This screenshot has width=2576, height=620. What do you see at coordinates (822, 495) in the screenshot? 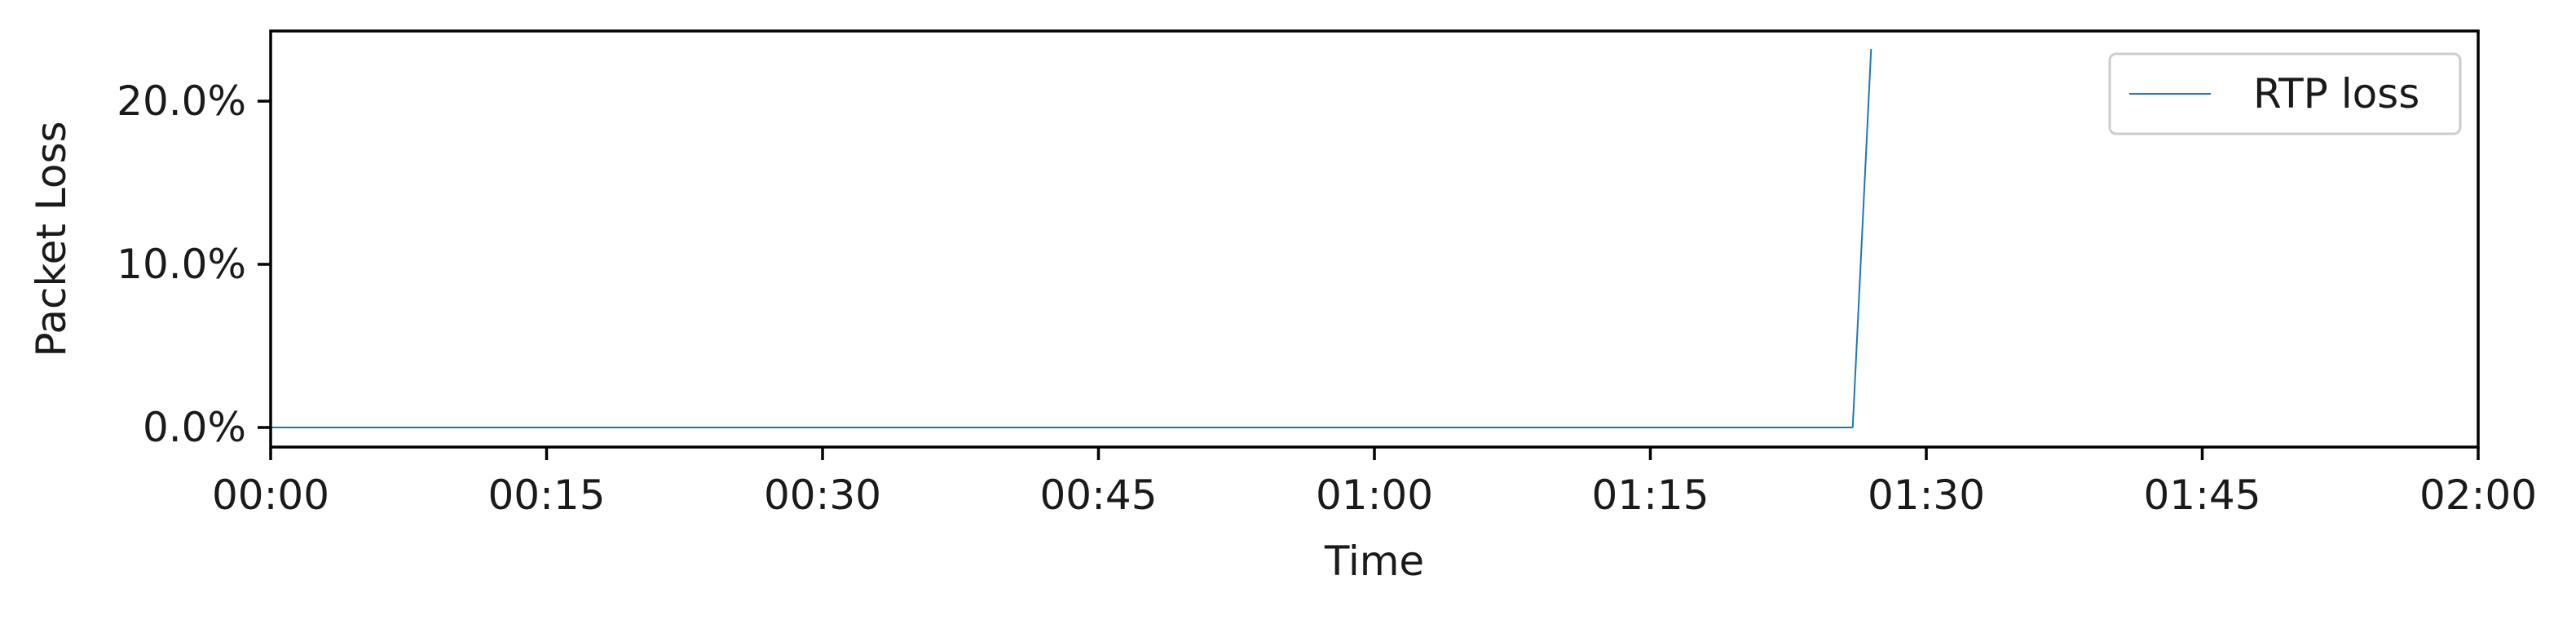
I see `x-tick-label: 00:30` at bounding box center [822, 495].